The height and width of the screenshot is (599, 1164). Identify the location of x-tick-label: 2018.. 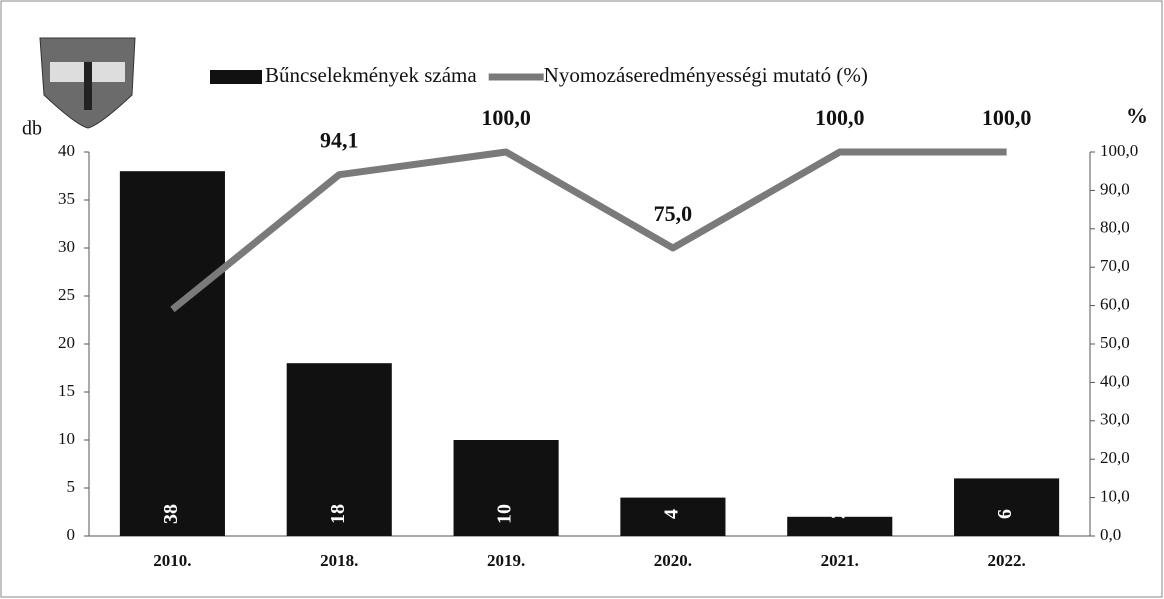
(339, 560).